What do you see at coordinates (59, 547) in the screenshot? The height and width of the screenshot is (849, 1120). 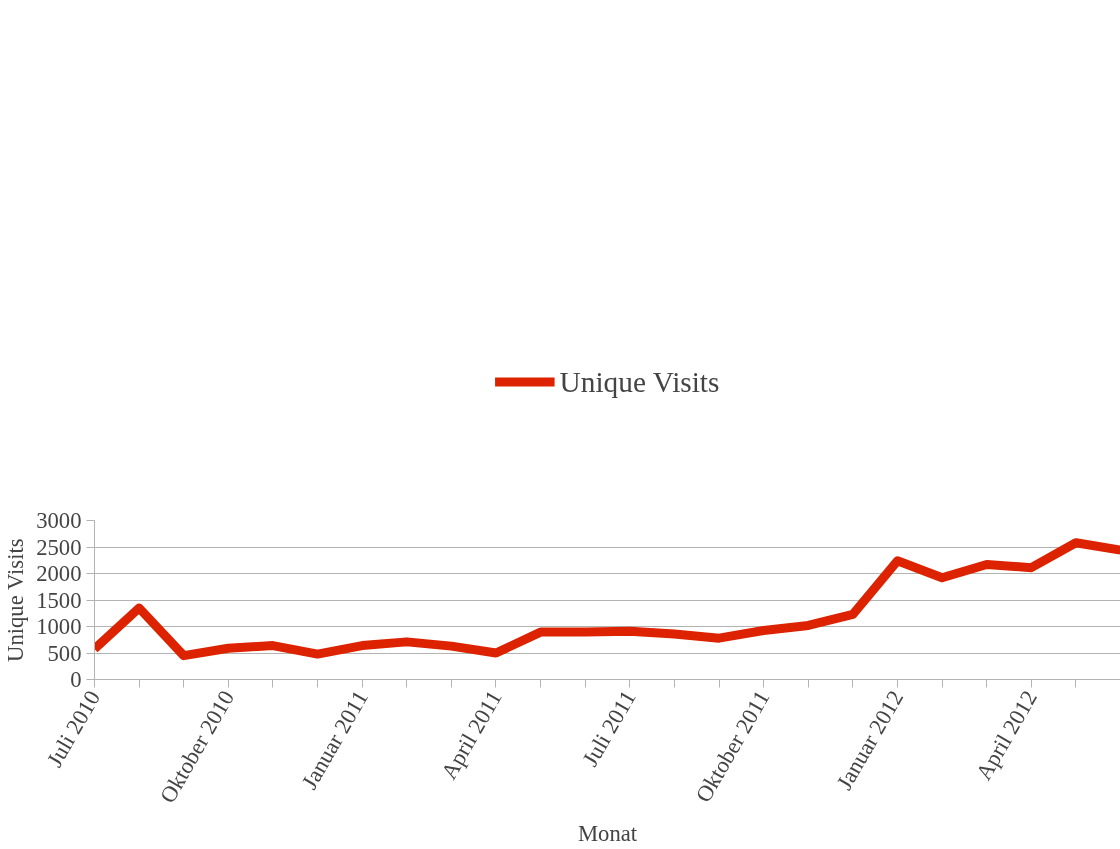 I see `y-tick-label: 2500` at bounding box center [59, 547].